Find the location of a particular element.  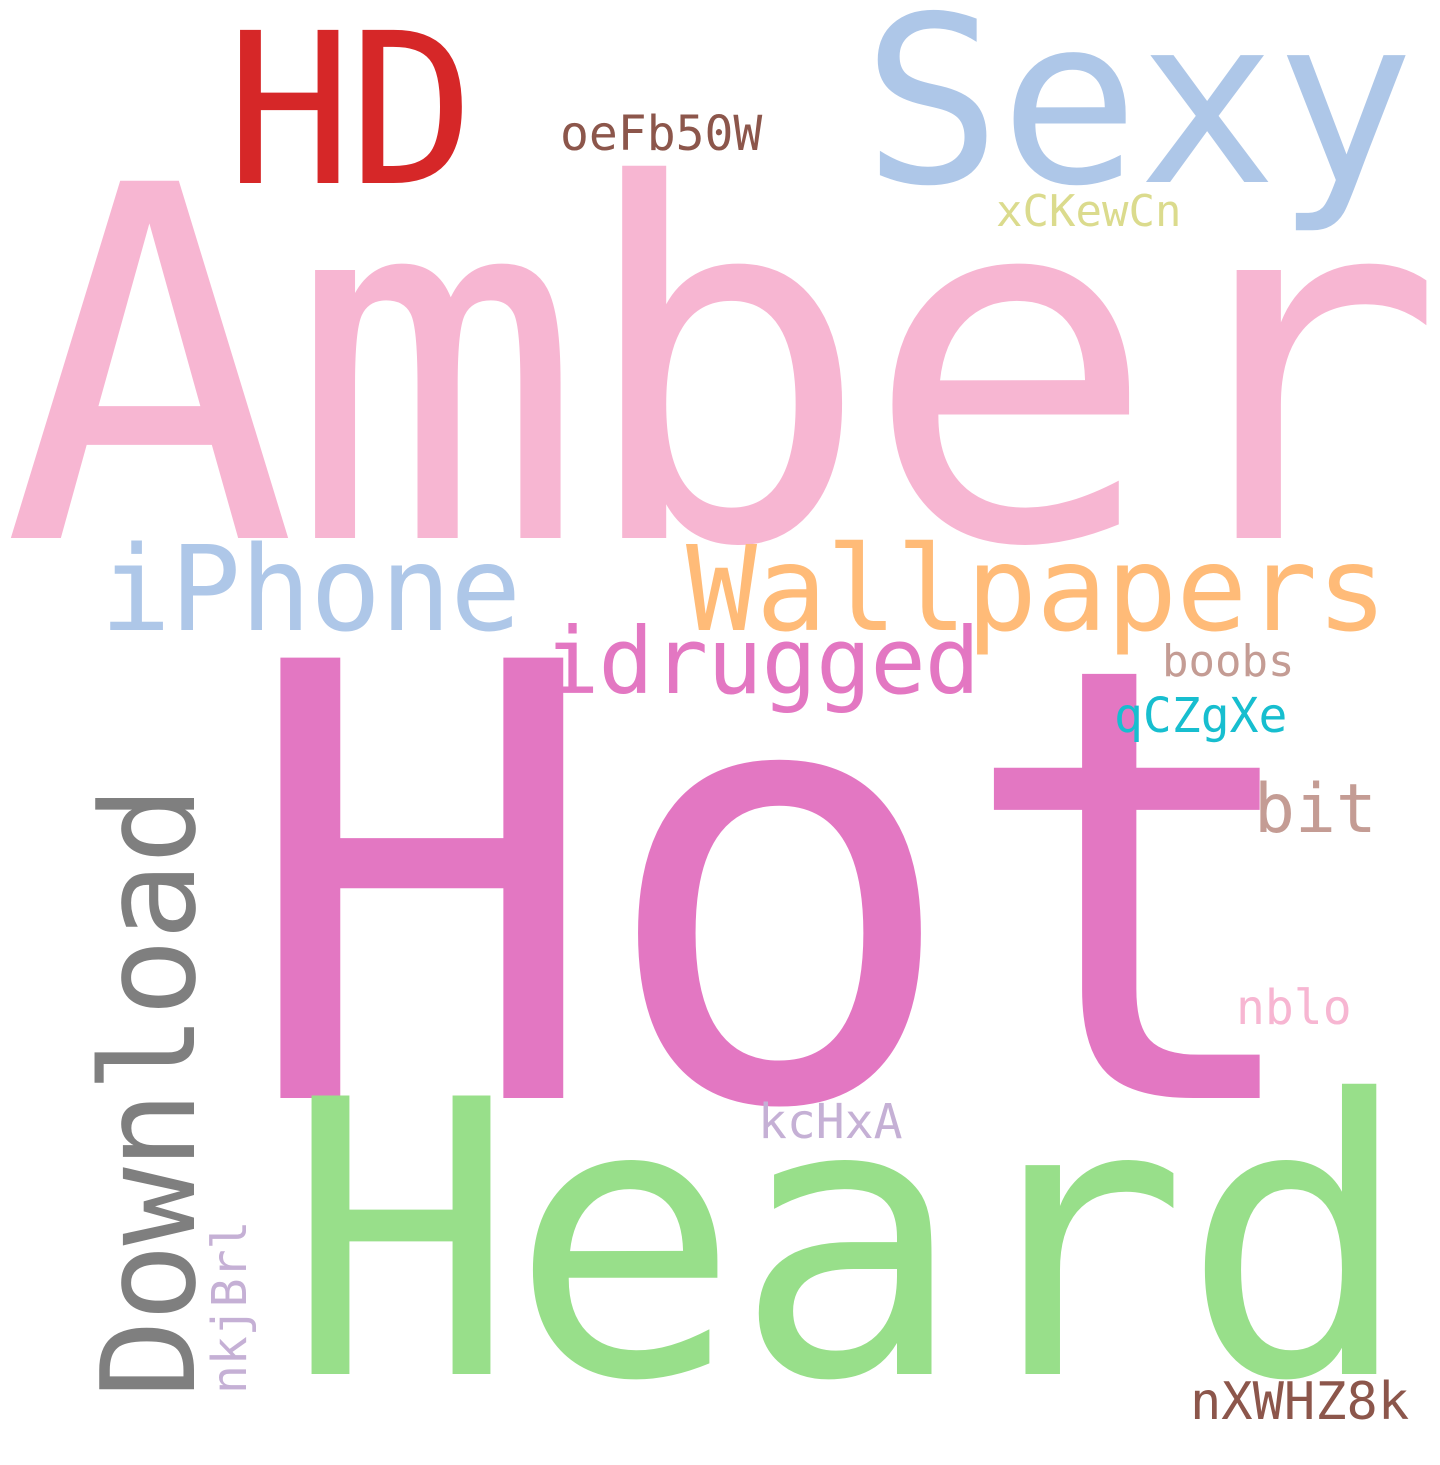

word-sexy: Sexy is located at coordinates (1138, 118).